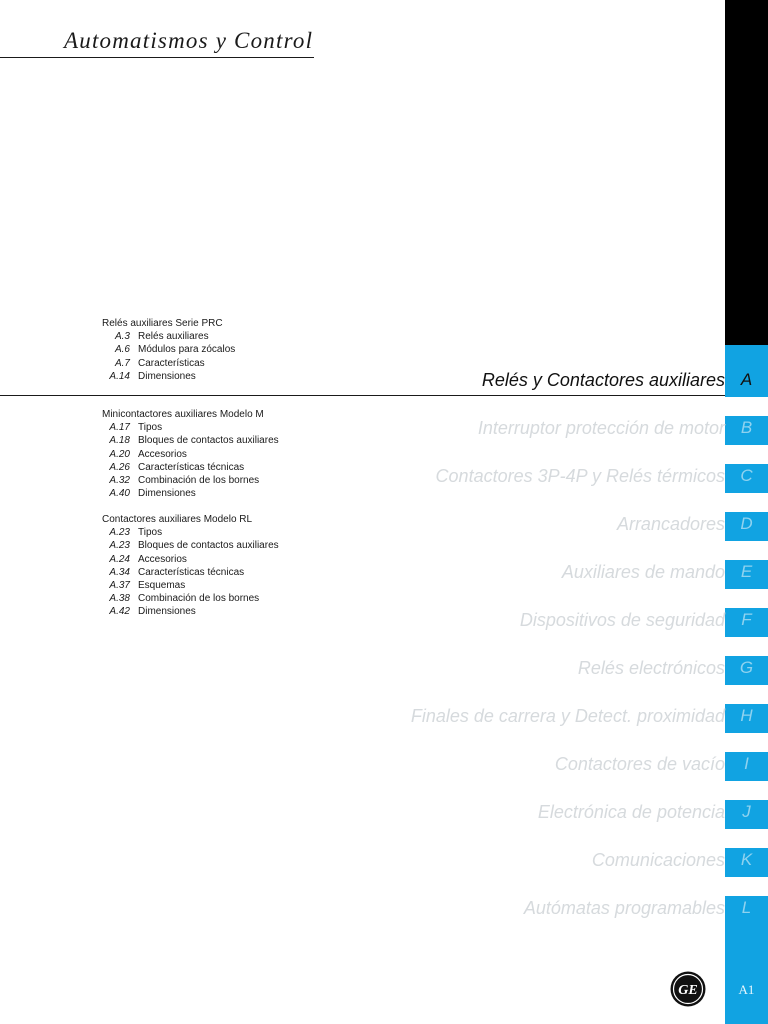  Describe the element at coordinates (384, 574) in the screenshot. I see `section-tab-e: Auxiliares de mando E` at that location.